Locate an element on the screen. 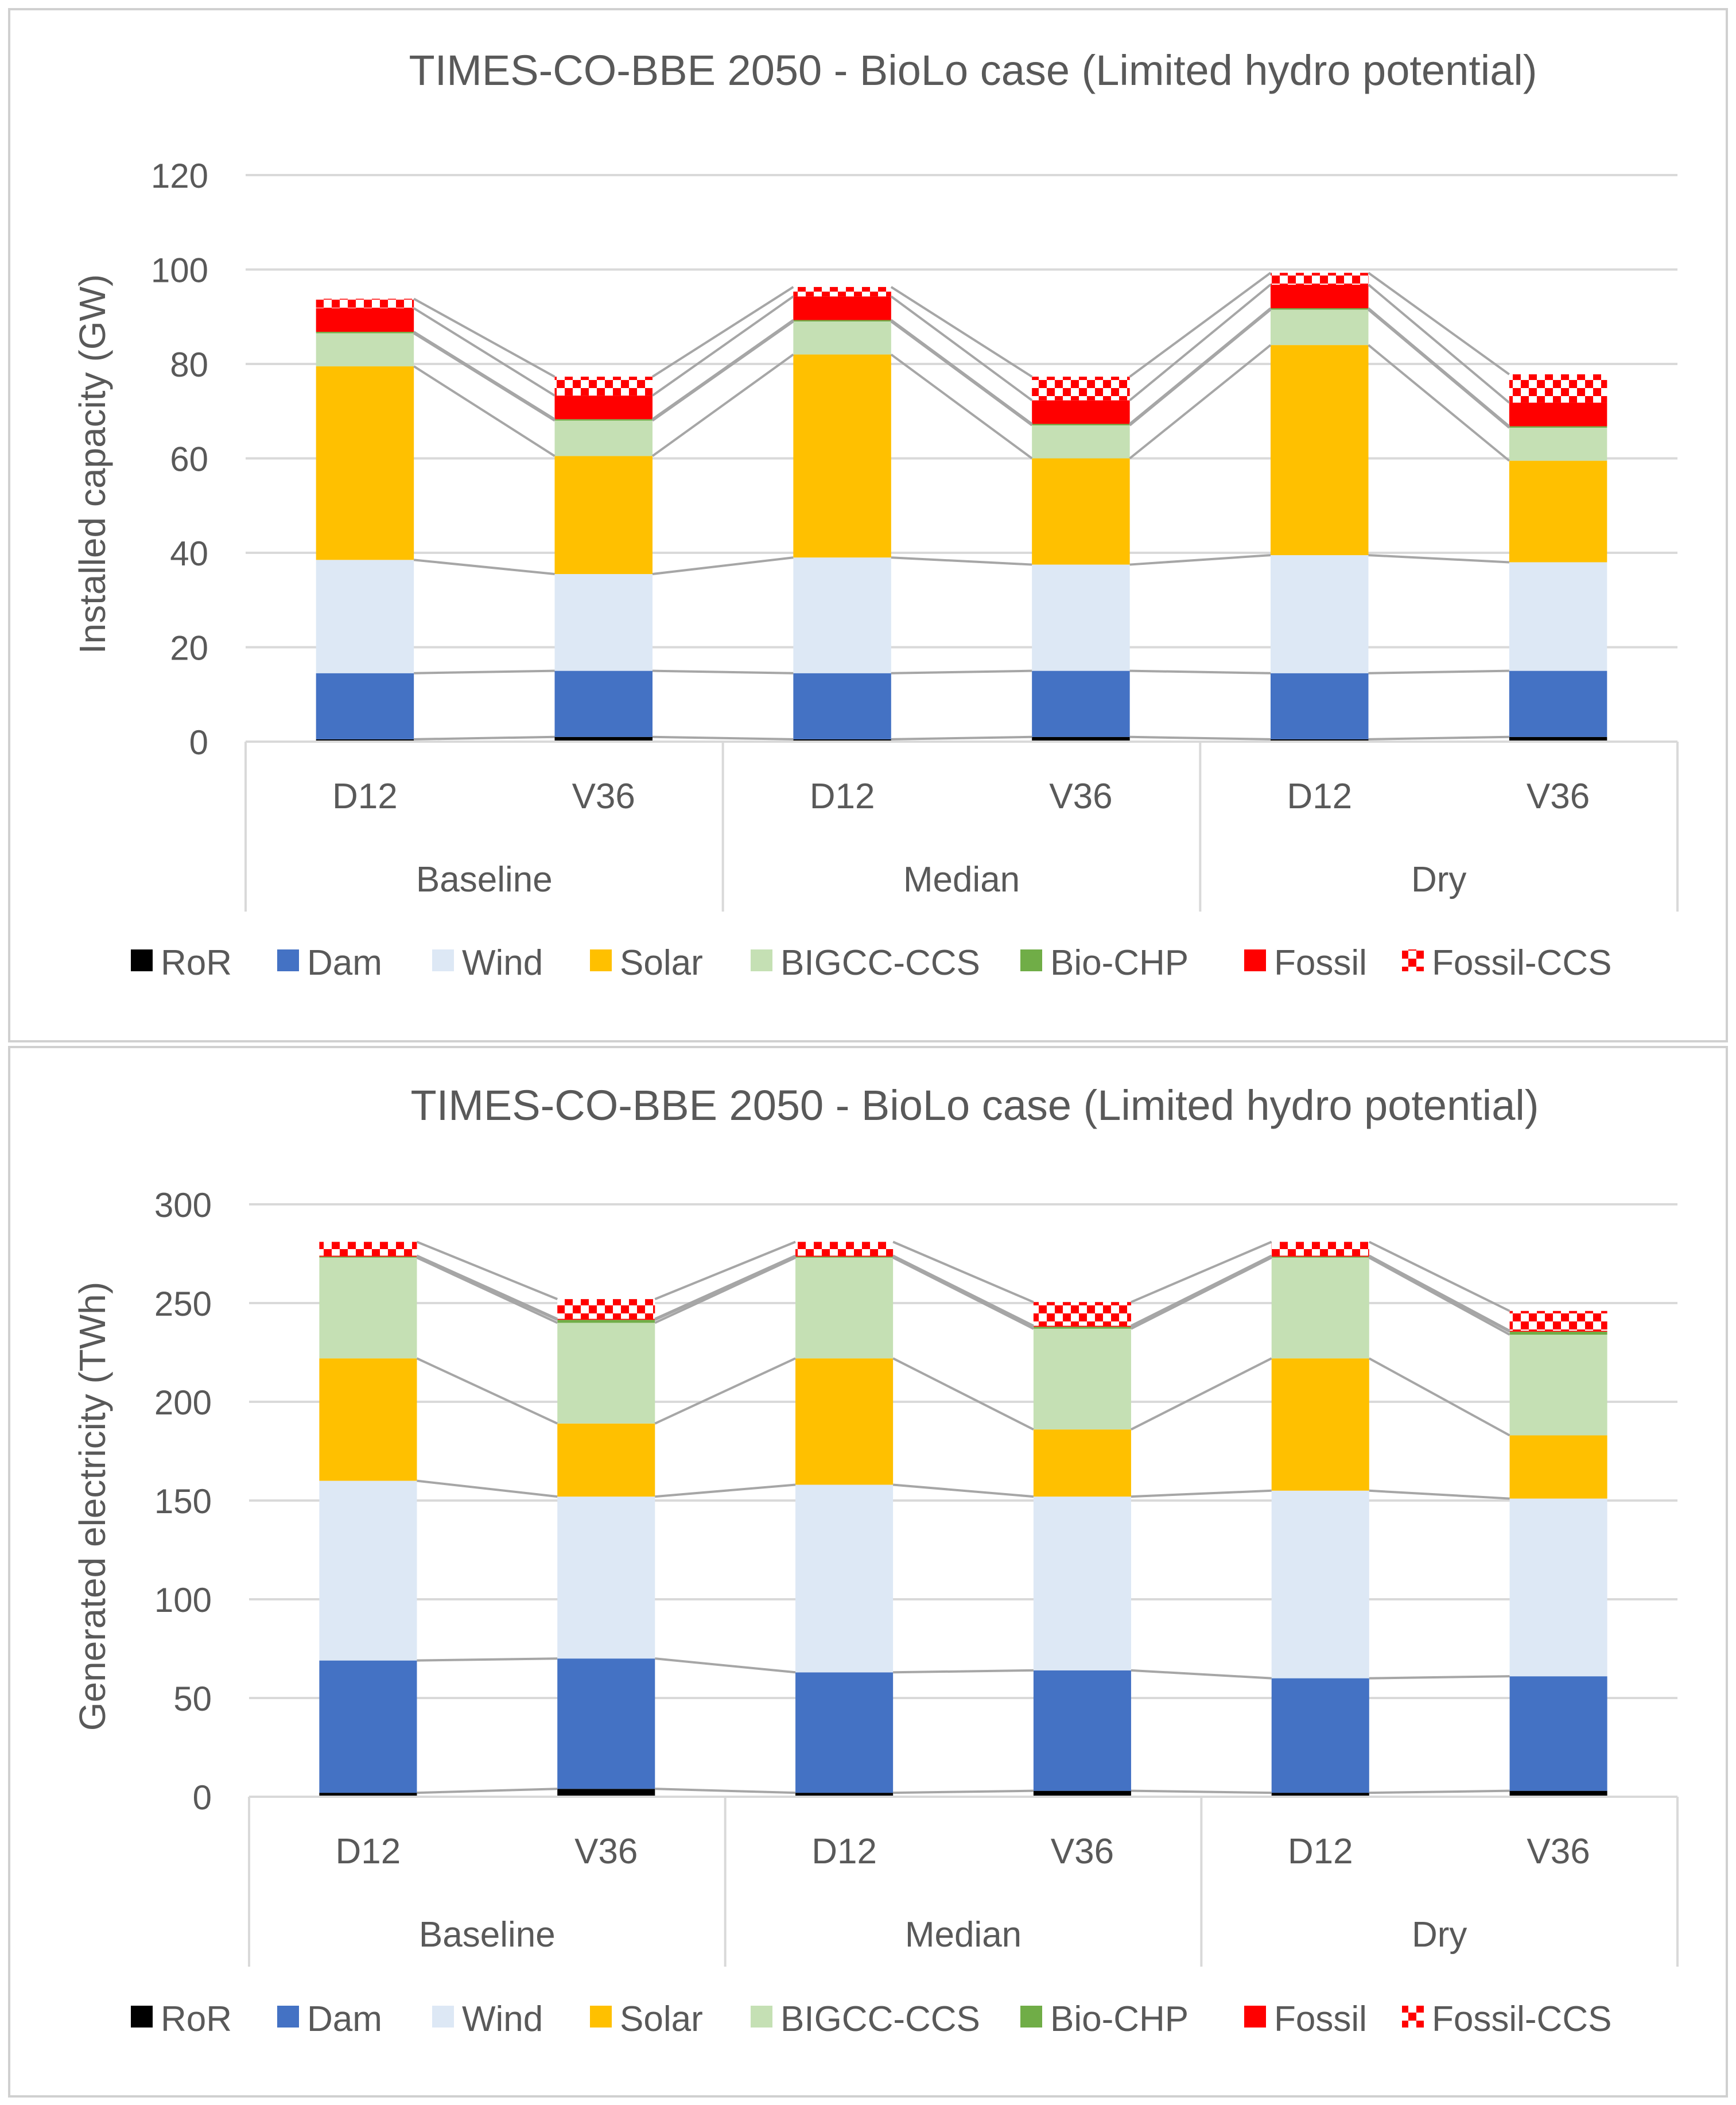  legend-label-dam: Dam is located at coordinates (344, 2019).